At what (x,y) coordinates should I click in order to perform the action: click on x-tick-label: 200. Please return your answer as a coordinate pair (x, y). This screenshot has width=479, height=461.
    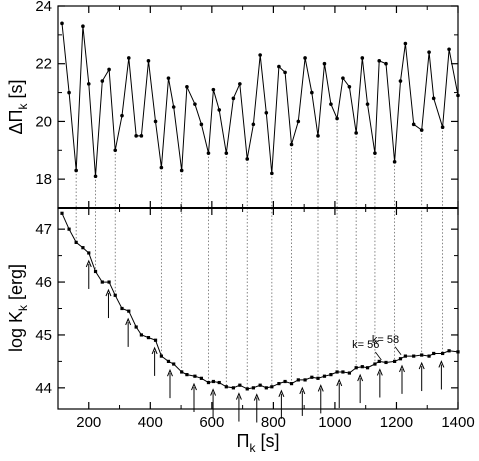
    Looking at the image, I should click on (88, 422).